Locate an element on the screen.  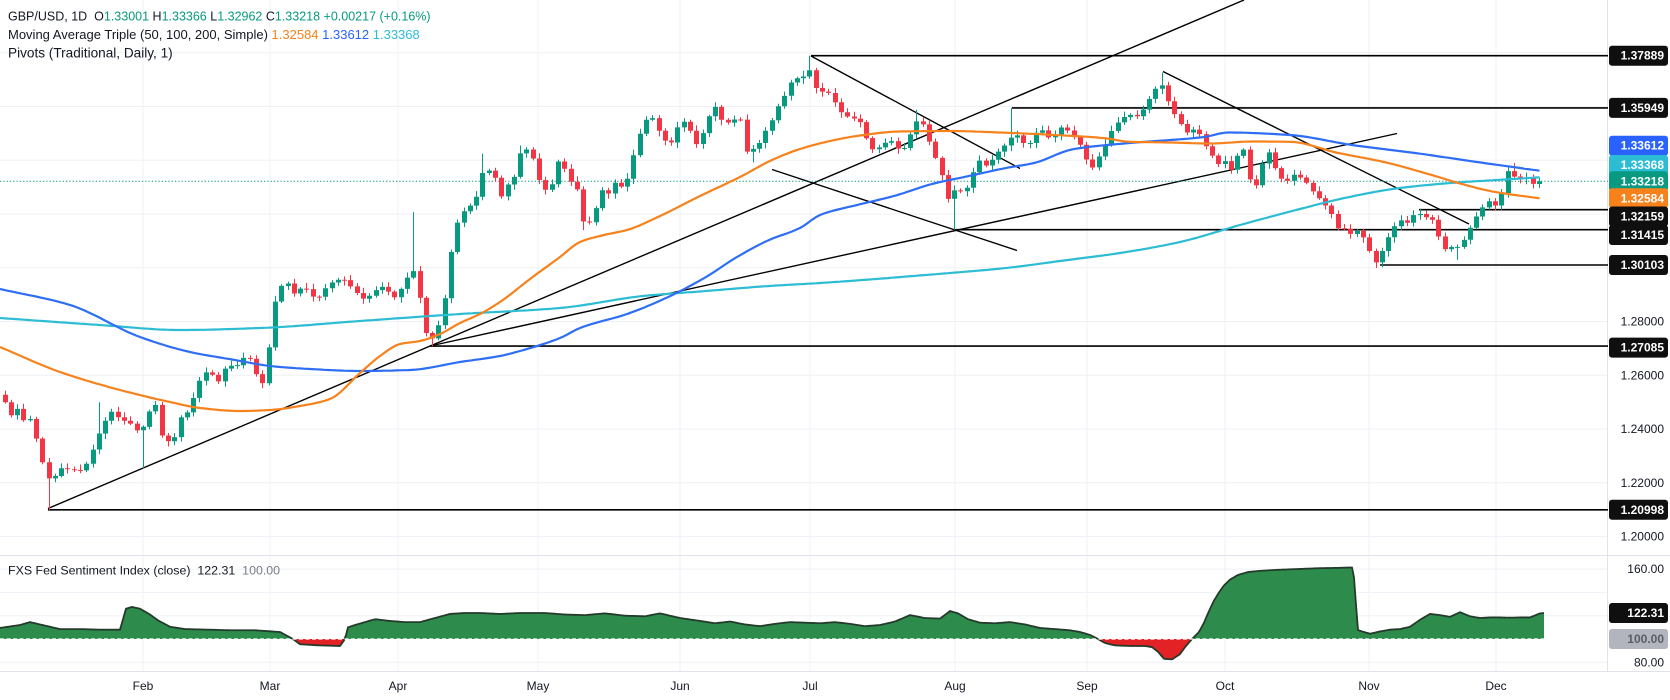
svg-text: 1.26000 is located at coordinates (1643, 375).